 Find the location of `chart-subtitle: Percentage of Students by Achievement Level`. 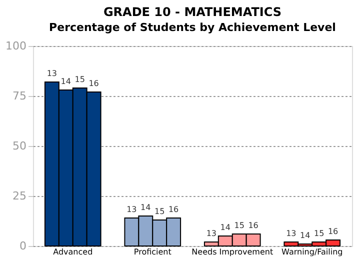

chart-subtitle: Percentage of Students by Achievement Level is located at coordinates (192, 27).